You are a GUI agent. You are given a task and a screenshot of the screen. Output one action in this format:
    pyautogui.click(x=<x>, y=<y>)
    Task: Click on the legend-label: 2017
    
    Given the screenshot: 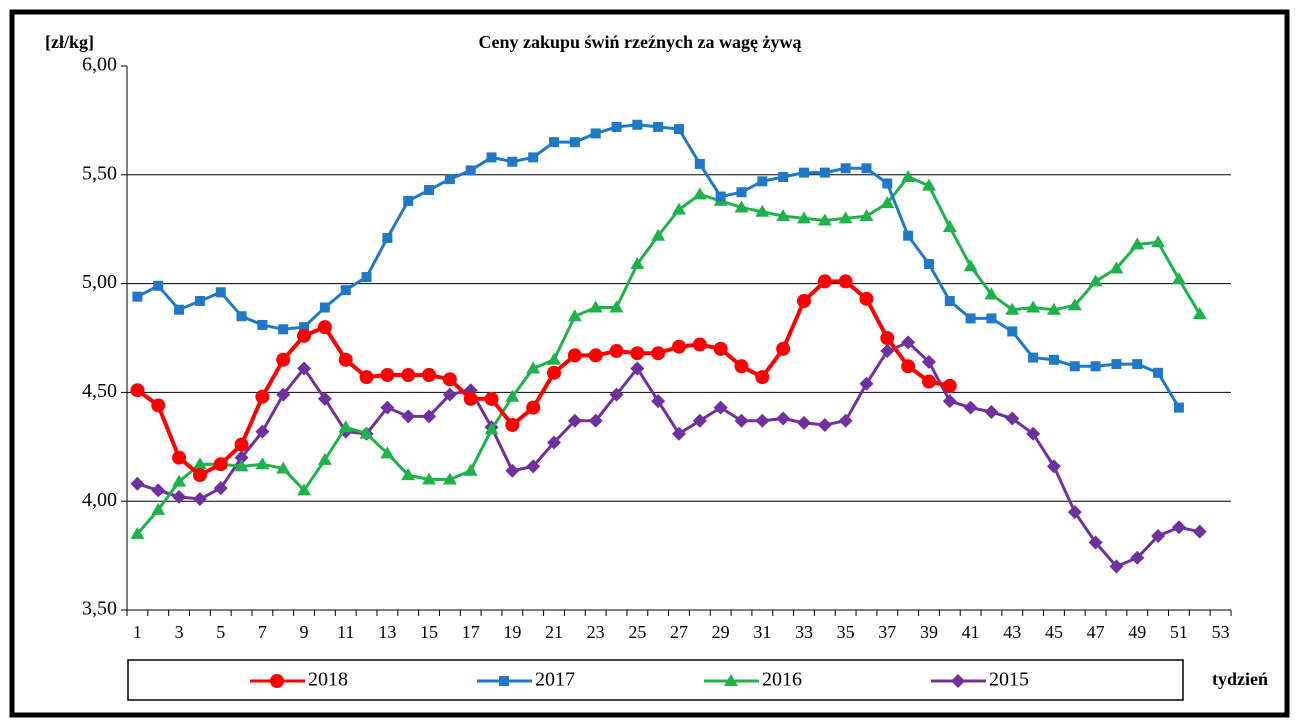 What is the action you would take?
    pyautogui.click(x=555, y=680)
    